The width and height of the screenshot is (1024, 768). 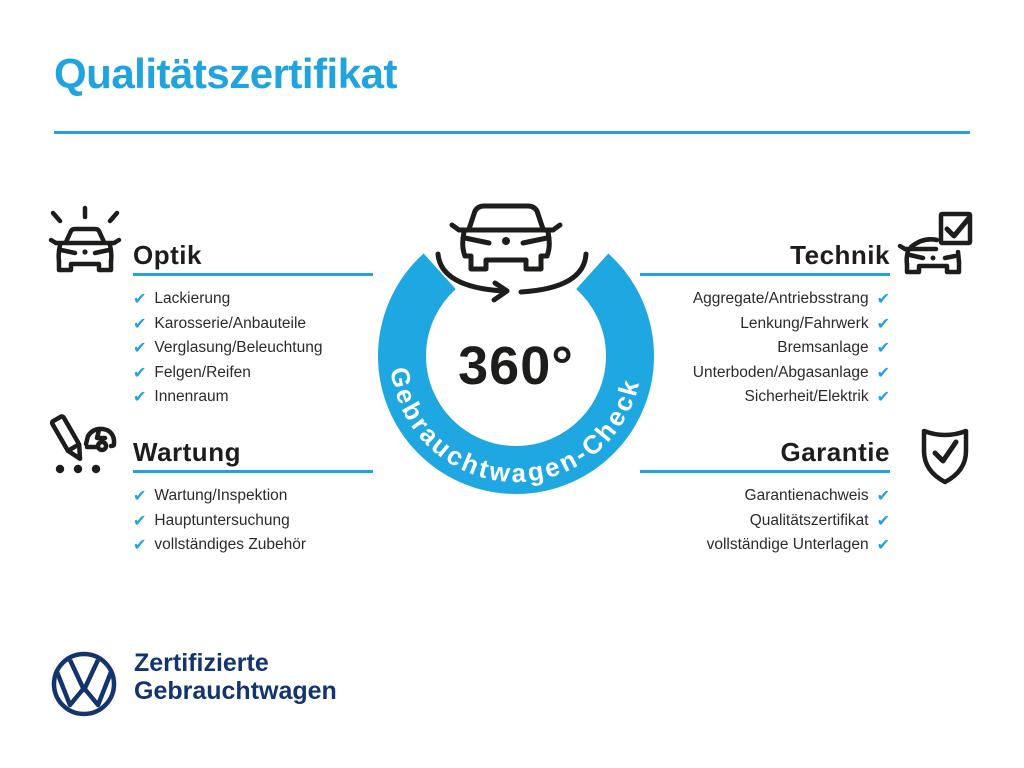 I want to click on section-garantie-title: Garantie, so click(x=765, y=455).